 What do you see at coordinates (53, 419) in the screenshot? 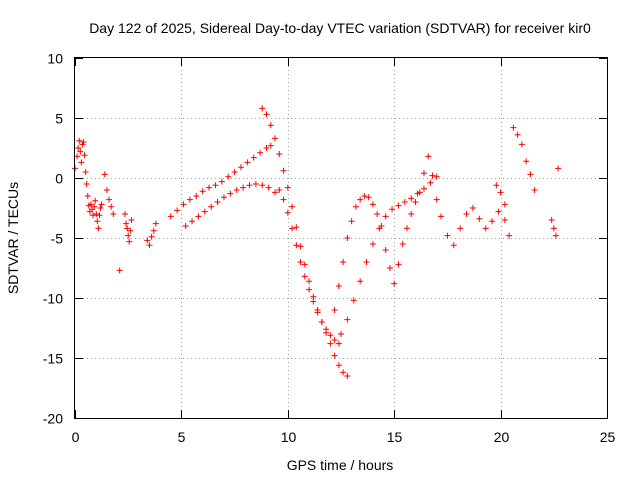
I see `y-tick-label: -20` at bounding box center [53, 419].